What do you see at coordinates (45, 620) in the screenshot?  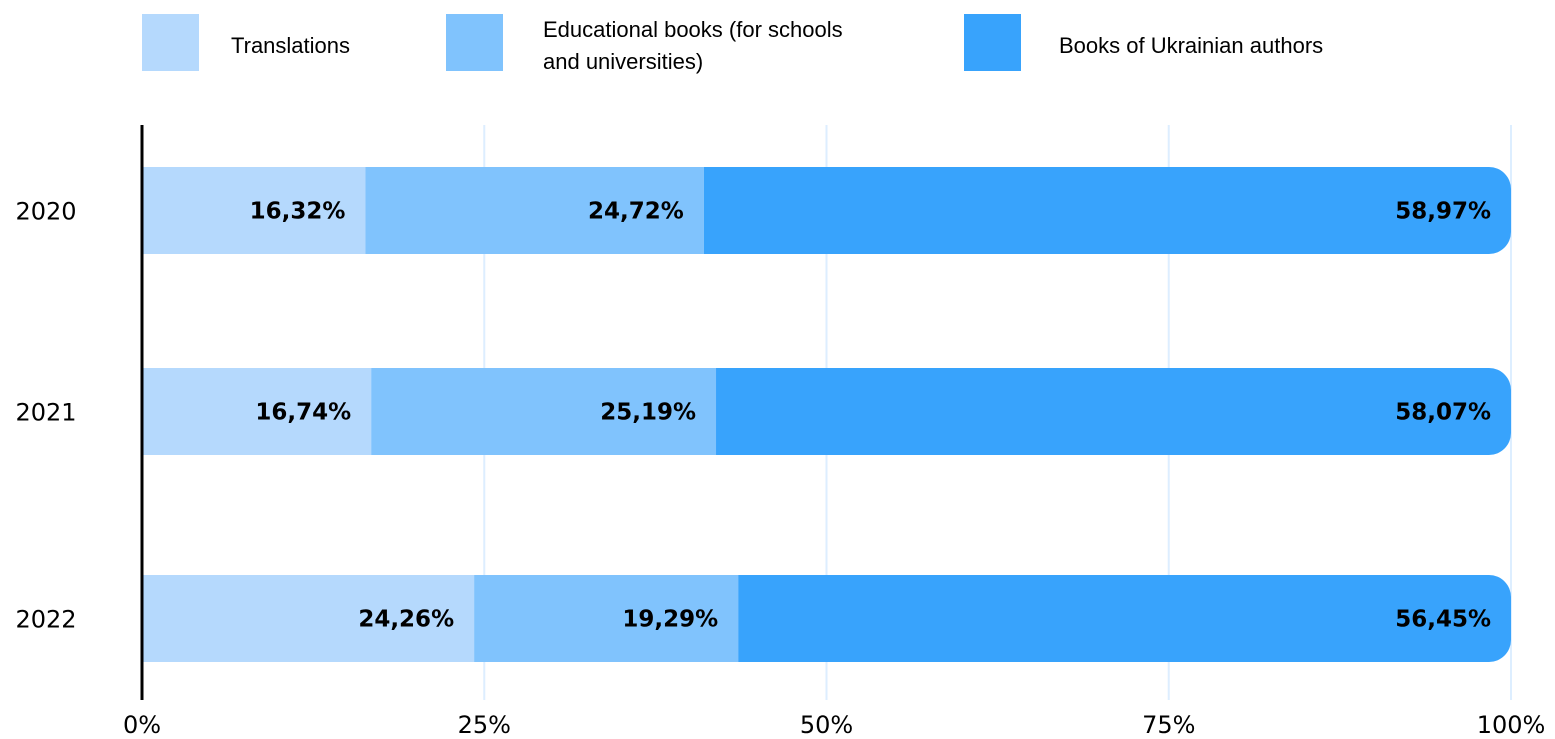 I see `y-tick-label-2022: 2022` at bounding box center [45, 620].